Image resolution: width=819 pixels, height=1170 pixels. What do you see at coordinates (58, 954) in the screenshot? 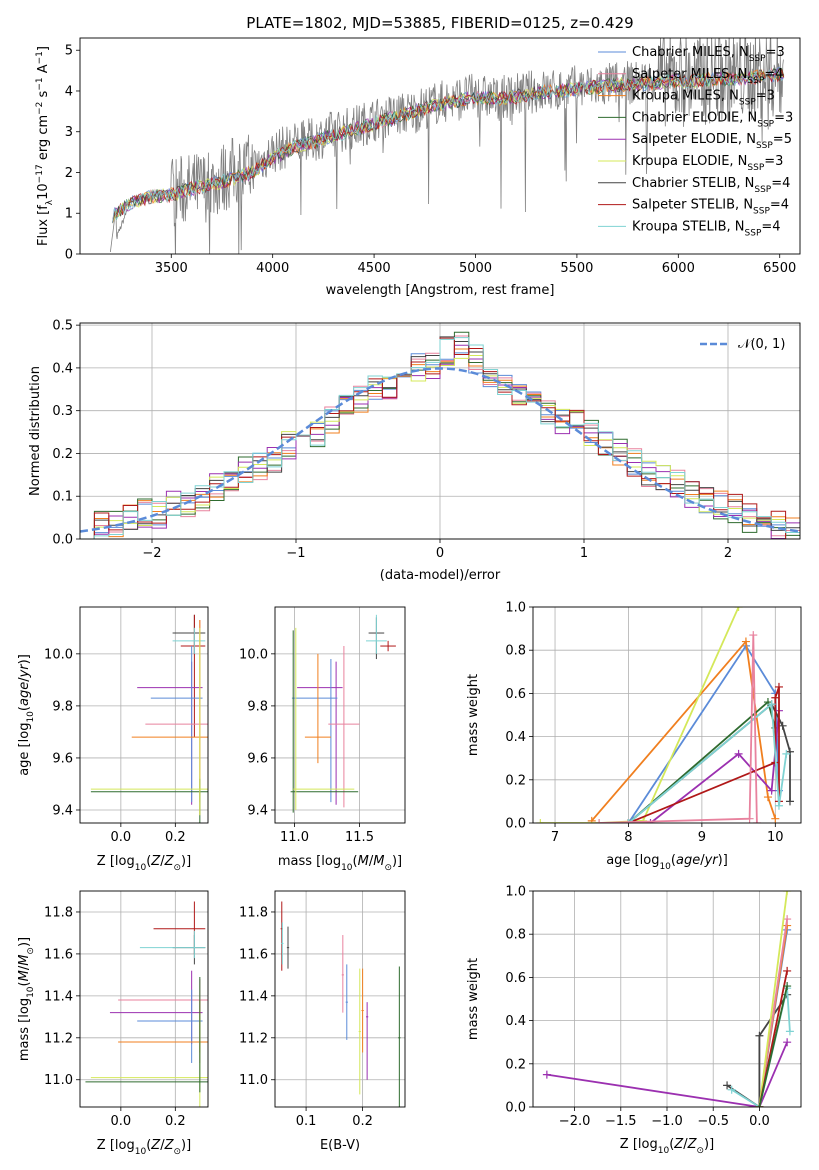
I see `y-tick-label: 11.6` at bounding box center [58, 954].